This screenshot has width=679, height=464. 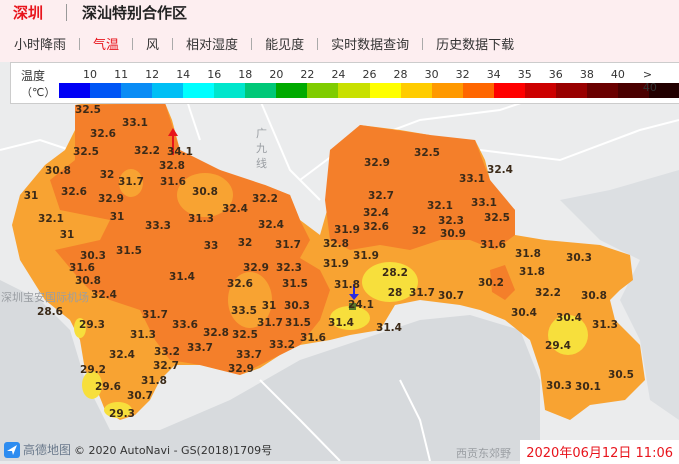 What do you see at coordinates (361, 305) in the screenshot?
I see `temperature-reading: 24.1` at bounding box center [361, 305].